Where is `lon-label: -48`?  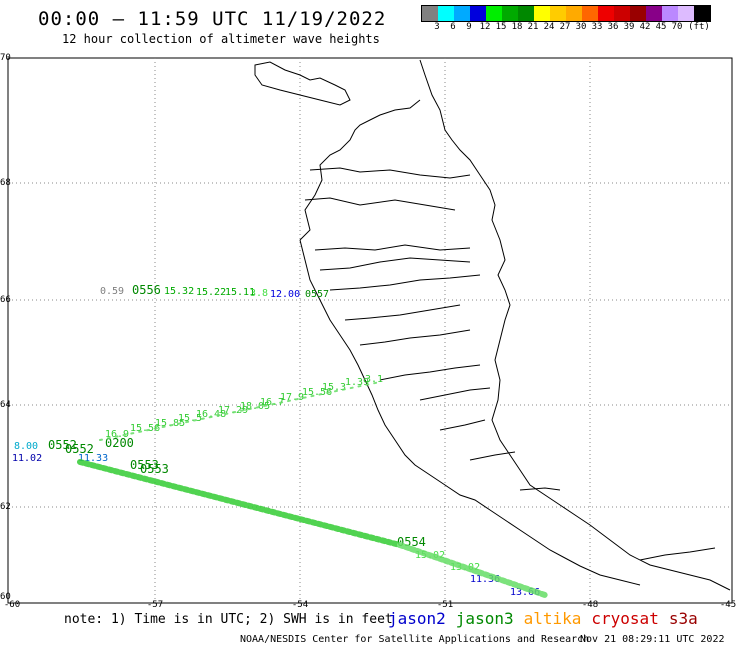 lon-label: -48 is located at coordinates (590, 605).